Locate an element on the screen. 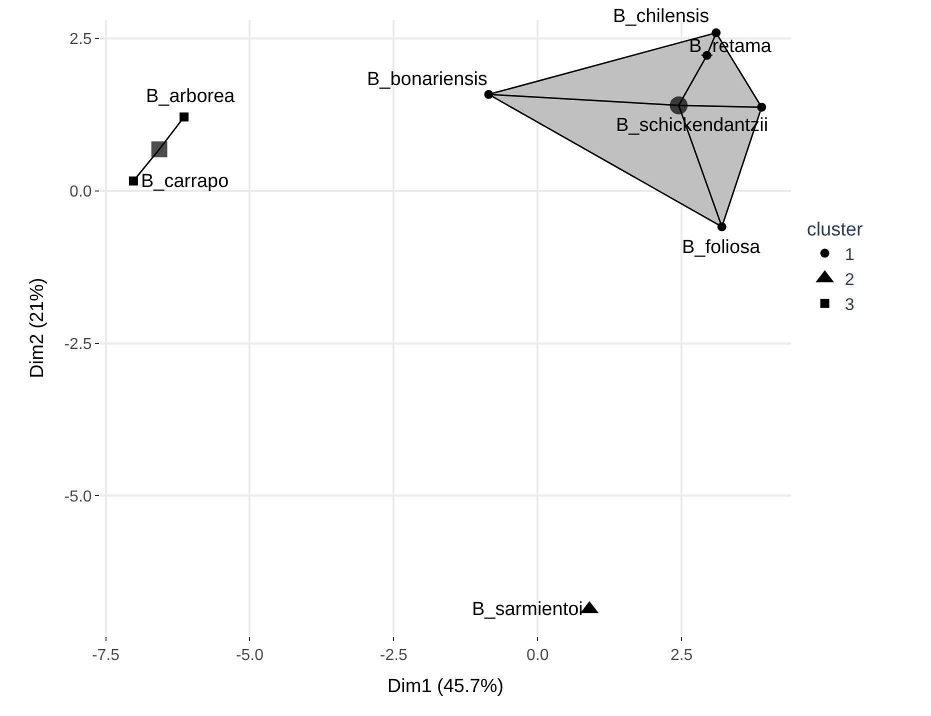  annotation: B_chilensis is located at coordinates (661, 16).